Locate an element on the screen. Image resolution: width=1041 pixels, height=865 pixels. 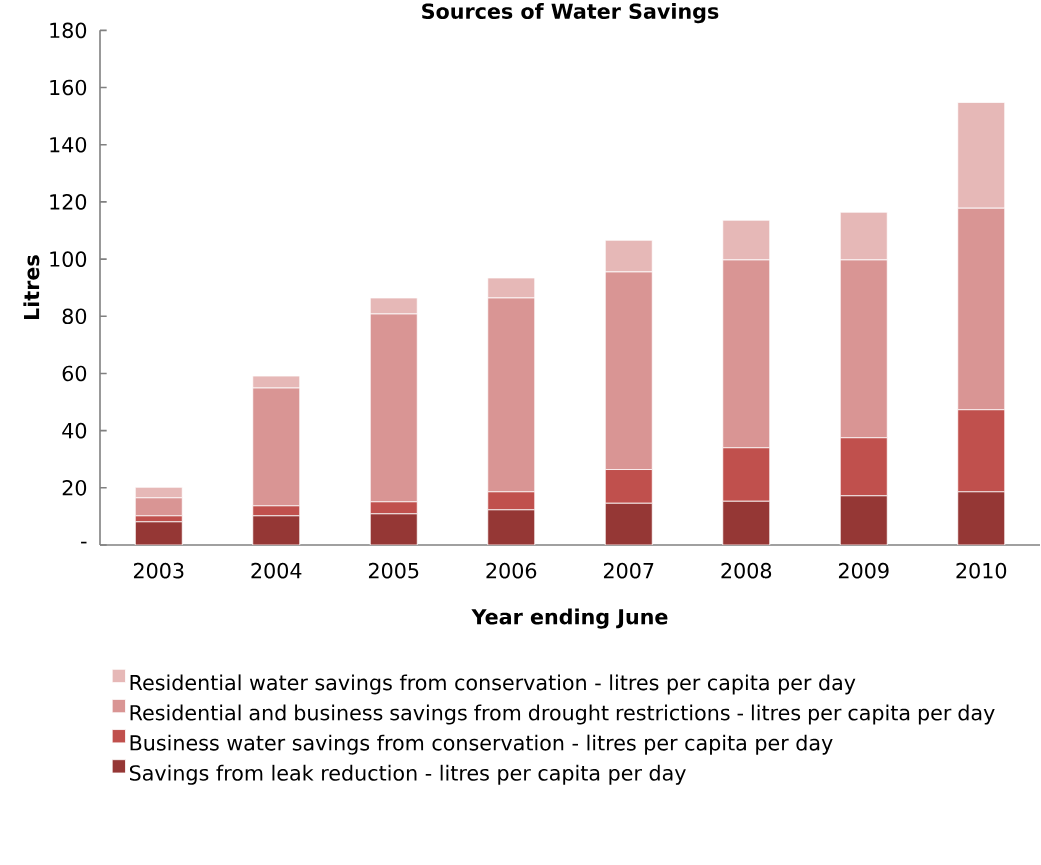
chart-title: Sources of Water Savings is located at coordinates (570, 13).